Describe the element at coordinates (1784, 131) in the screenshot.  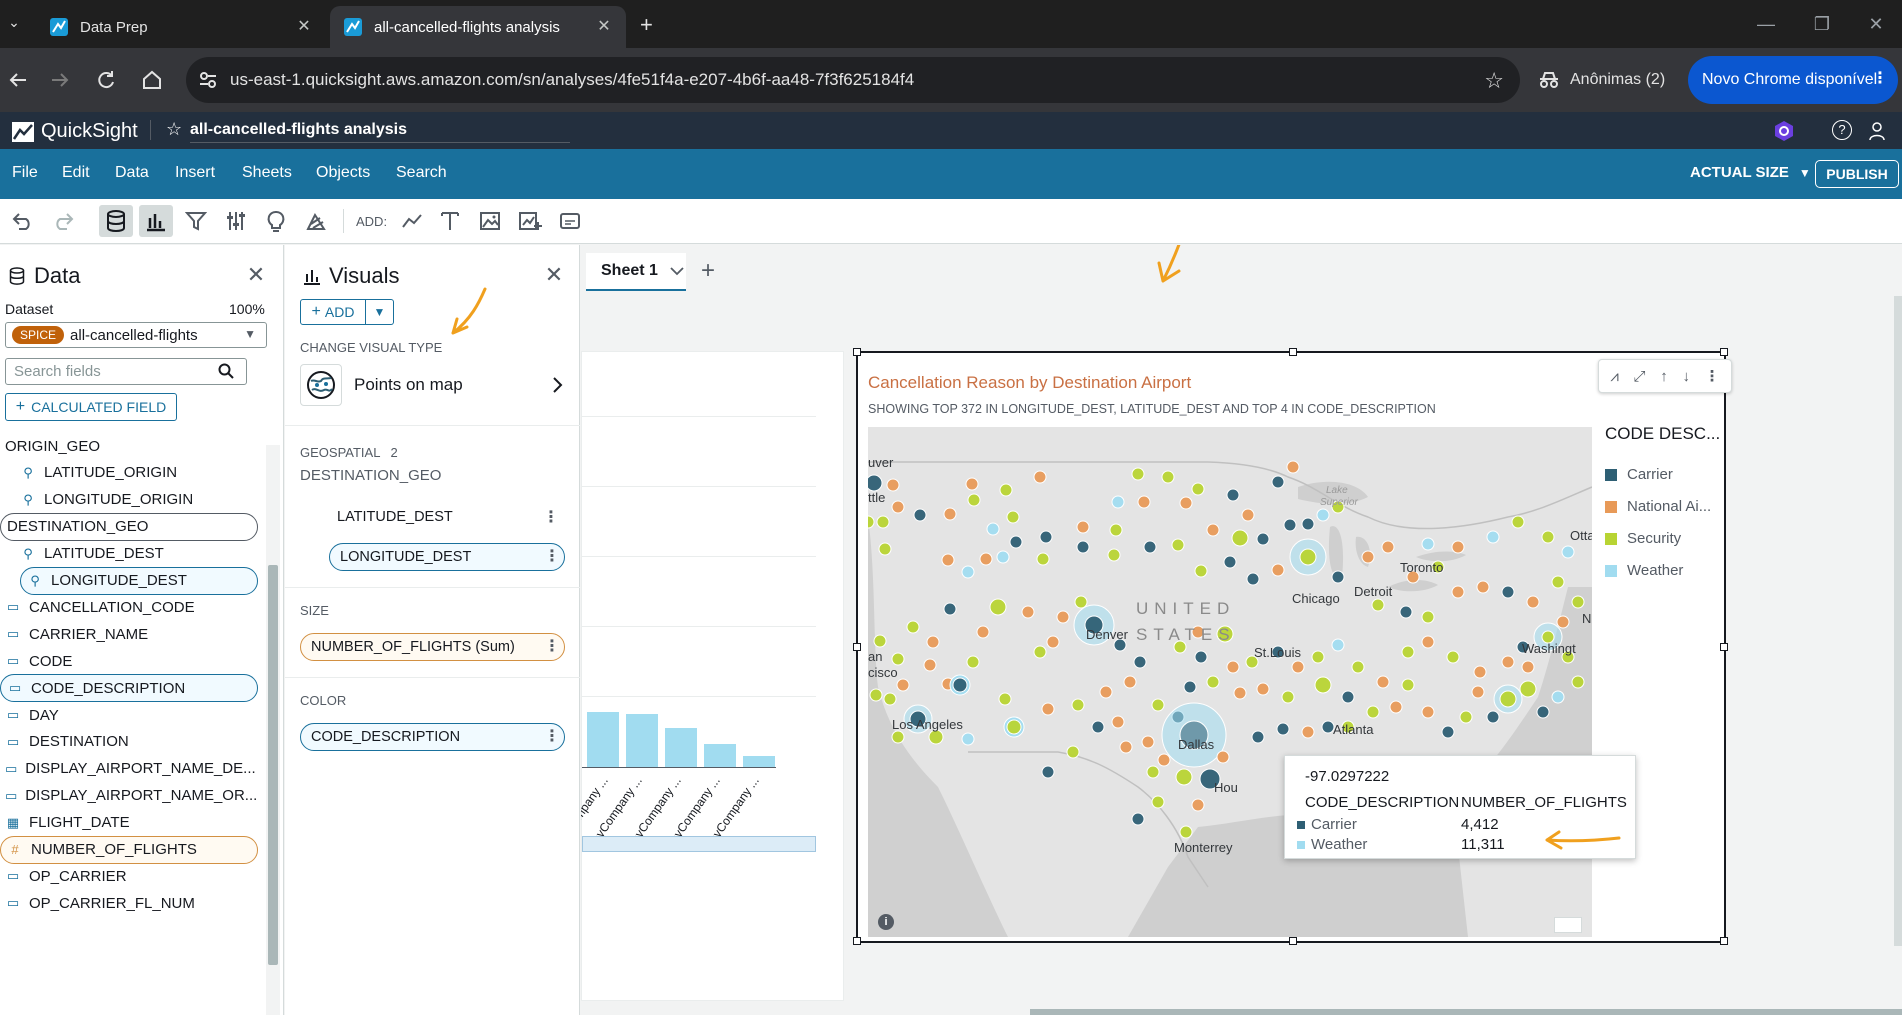
I see `amazon-q-icon` at that location.